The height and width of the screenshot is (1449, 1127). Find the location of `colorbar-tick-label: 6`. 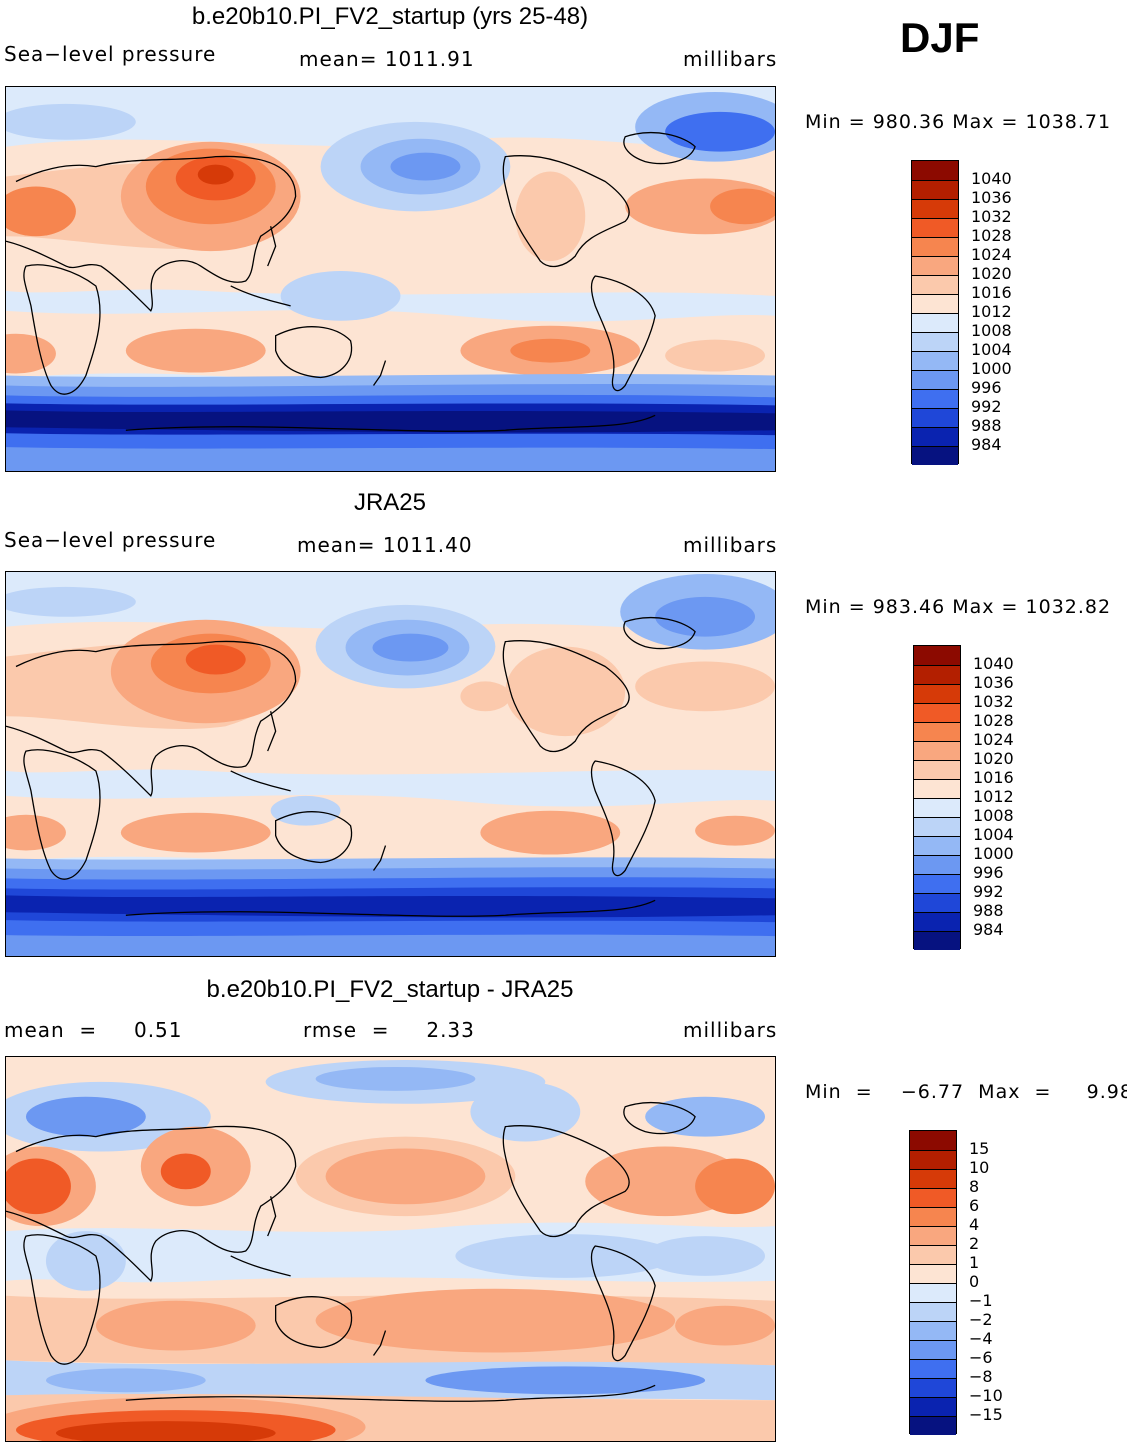

colorbar-tick-label: 6 is located at coordinates (974, 1205).